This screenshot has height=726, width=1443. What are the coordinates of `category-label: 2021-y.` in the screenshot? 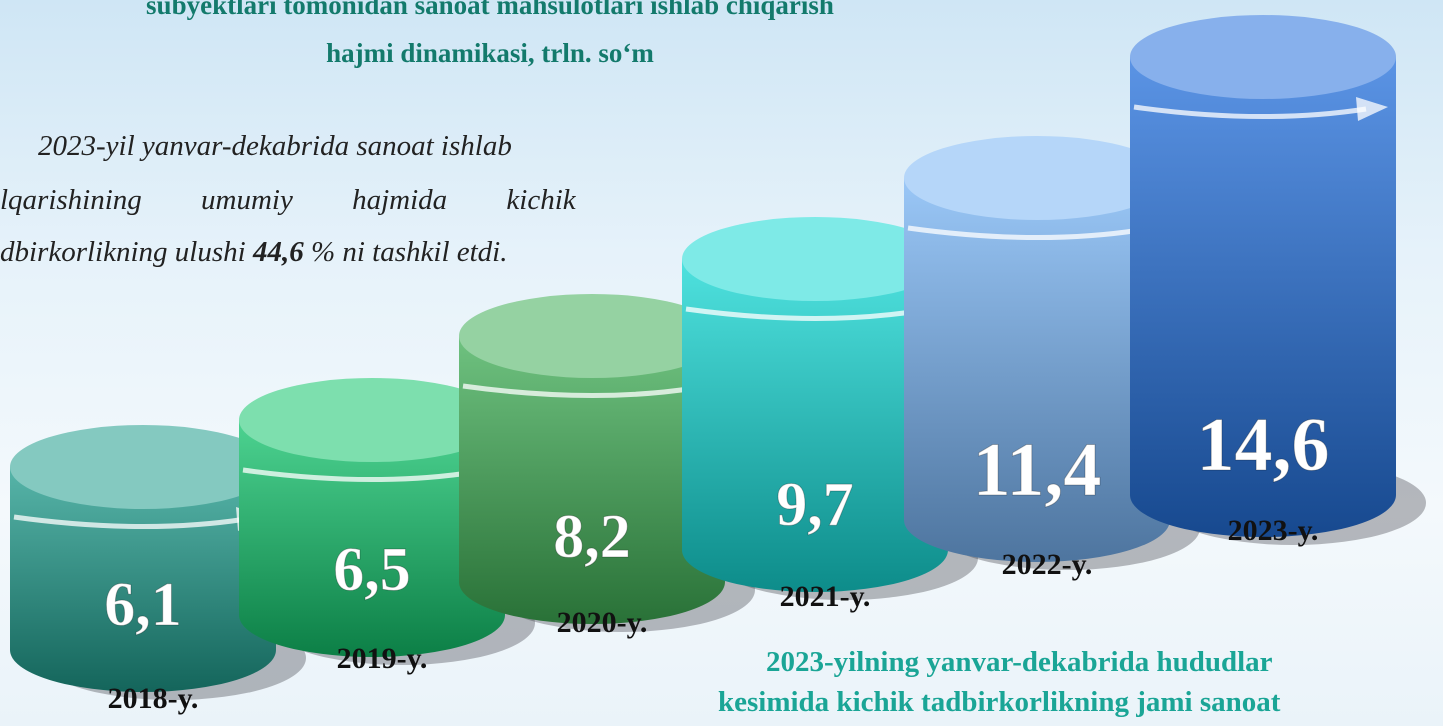 It's located at (825, 596).